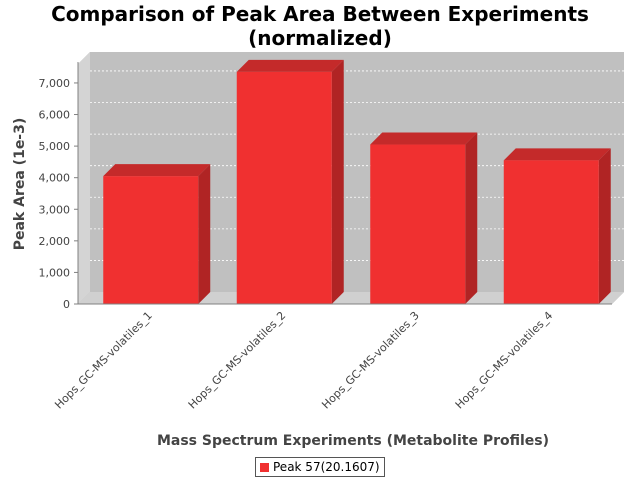  What do you see at coordinates (55, 209) in the screenshot?
I see `y-tick-label: 3,000` at bounding box center [55, 209].